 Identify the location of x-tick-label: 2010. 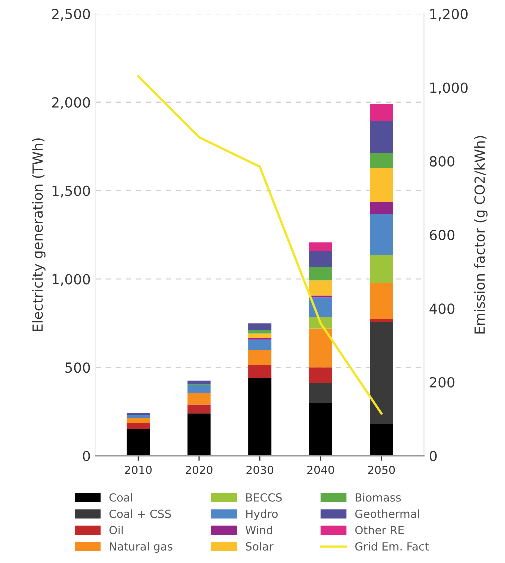
(138, 470).